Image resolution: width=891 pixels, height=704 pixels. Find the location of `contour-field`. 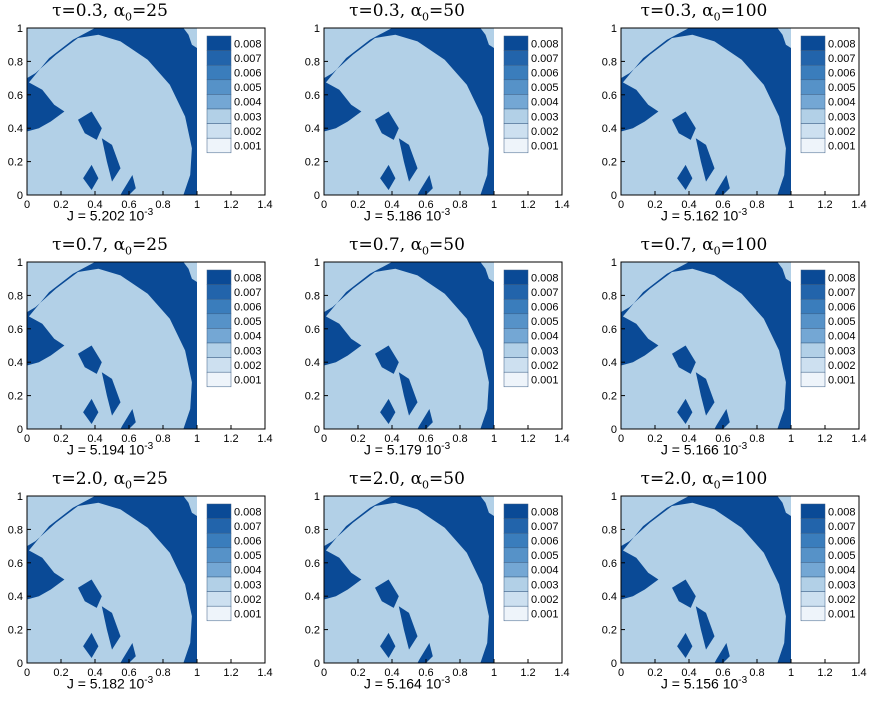

contour-field is located at coordinates (706, 579).